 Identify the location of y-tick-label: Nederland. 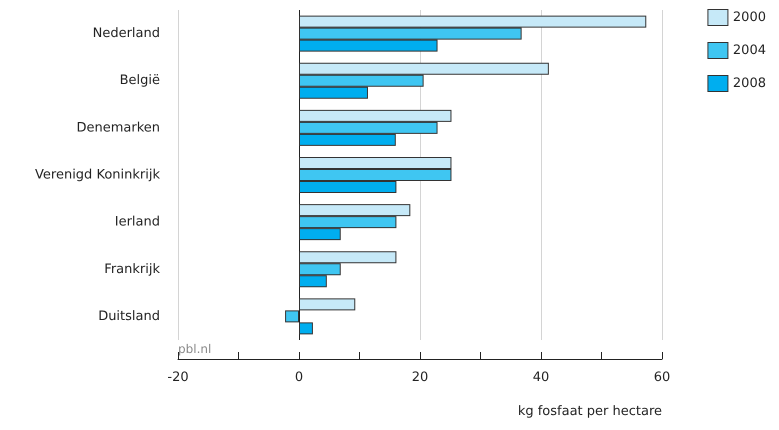
(126, 34).